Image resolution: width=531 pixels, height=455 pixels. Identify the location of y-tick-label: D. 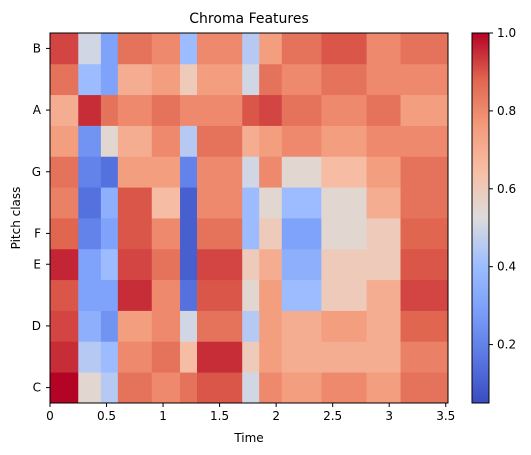
(36, 326).